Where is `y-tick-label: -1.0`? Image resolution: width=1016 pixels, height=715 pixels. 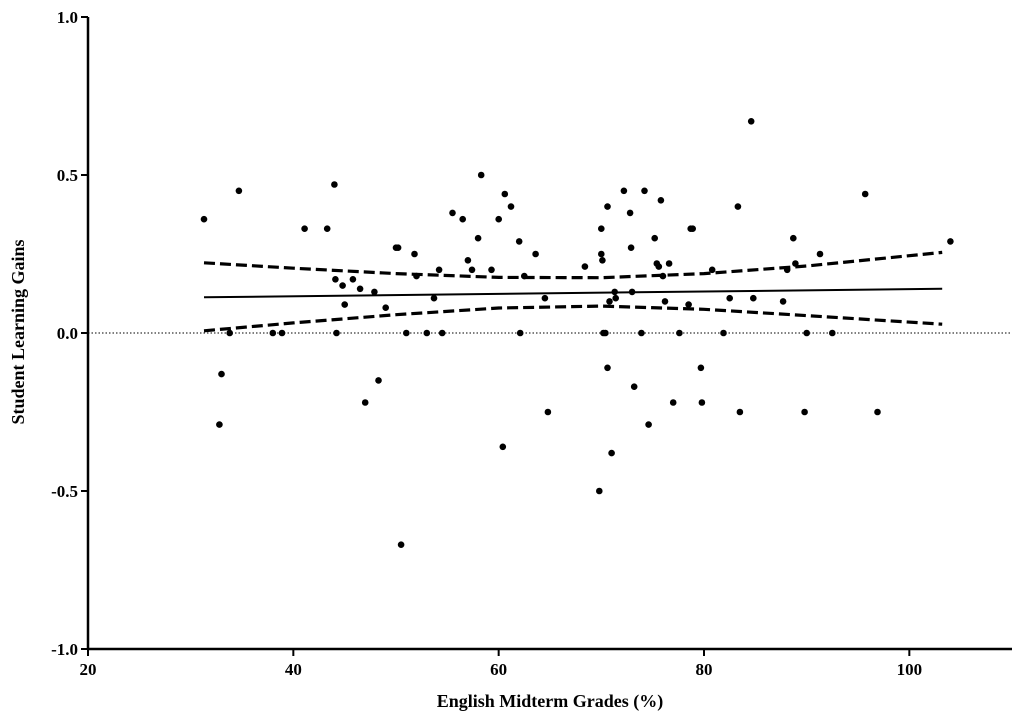
y-tick-label: -1.0 is located at coordinates (64, 649).